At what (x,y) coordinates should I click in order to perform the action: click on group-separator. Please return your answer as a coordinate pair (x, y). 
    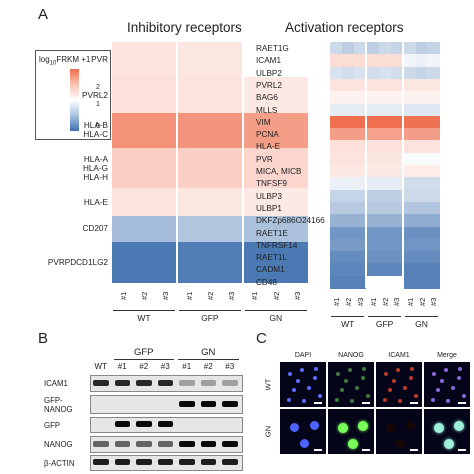
    Looking at the image, I should click on (366, 165).